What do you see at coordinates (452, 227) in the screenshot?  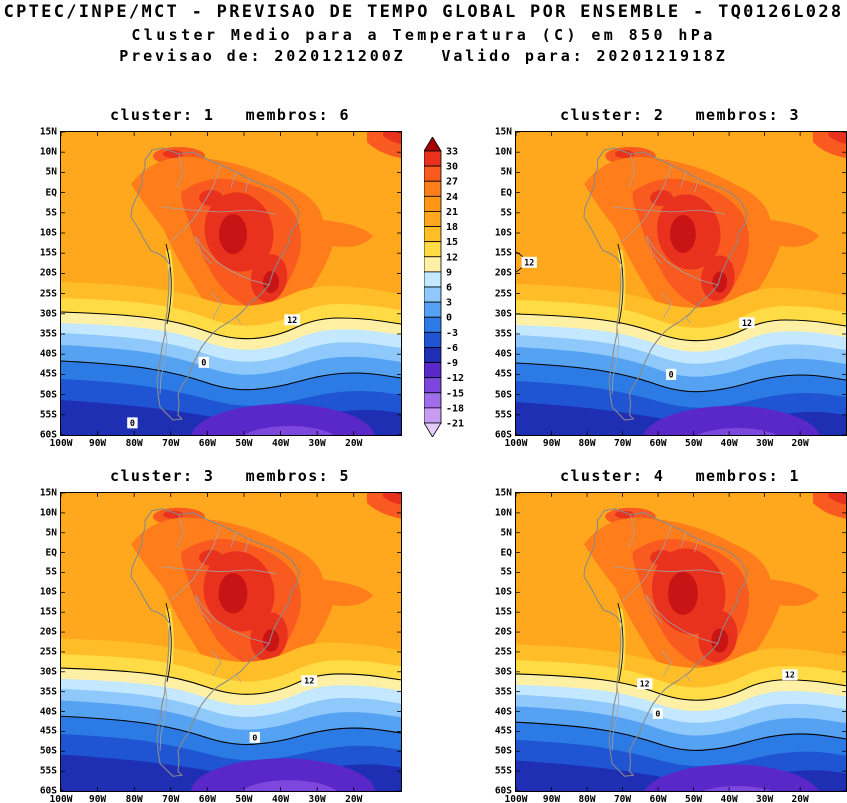 I see `colorbar-value-label: 18` at bounding box center [452, 227].